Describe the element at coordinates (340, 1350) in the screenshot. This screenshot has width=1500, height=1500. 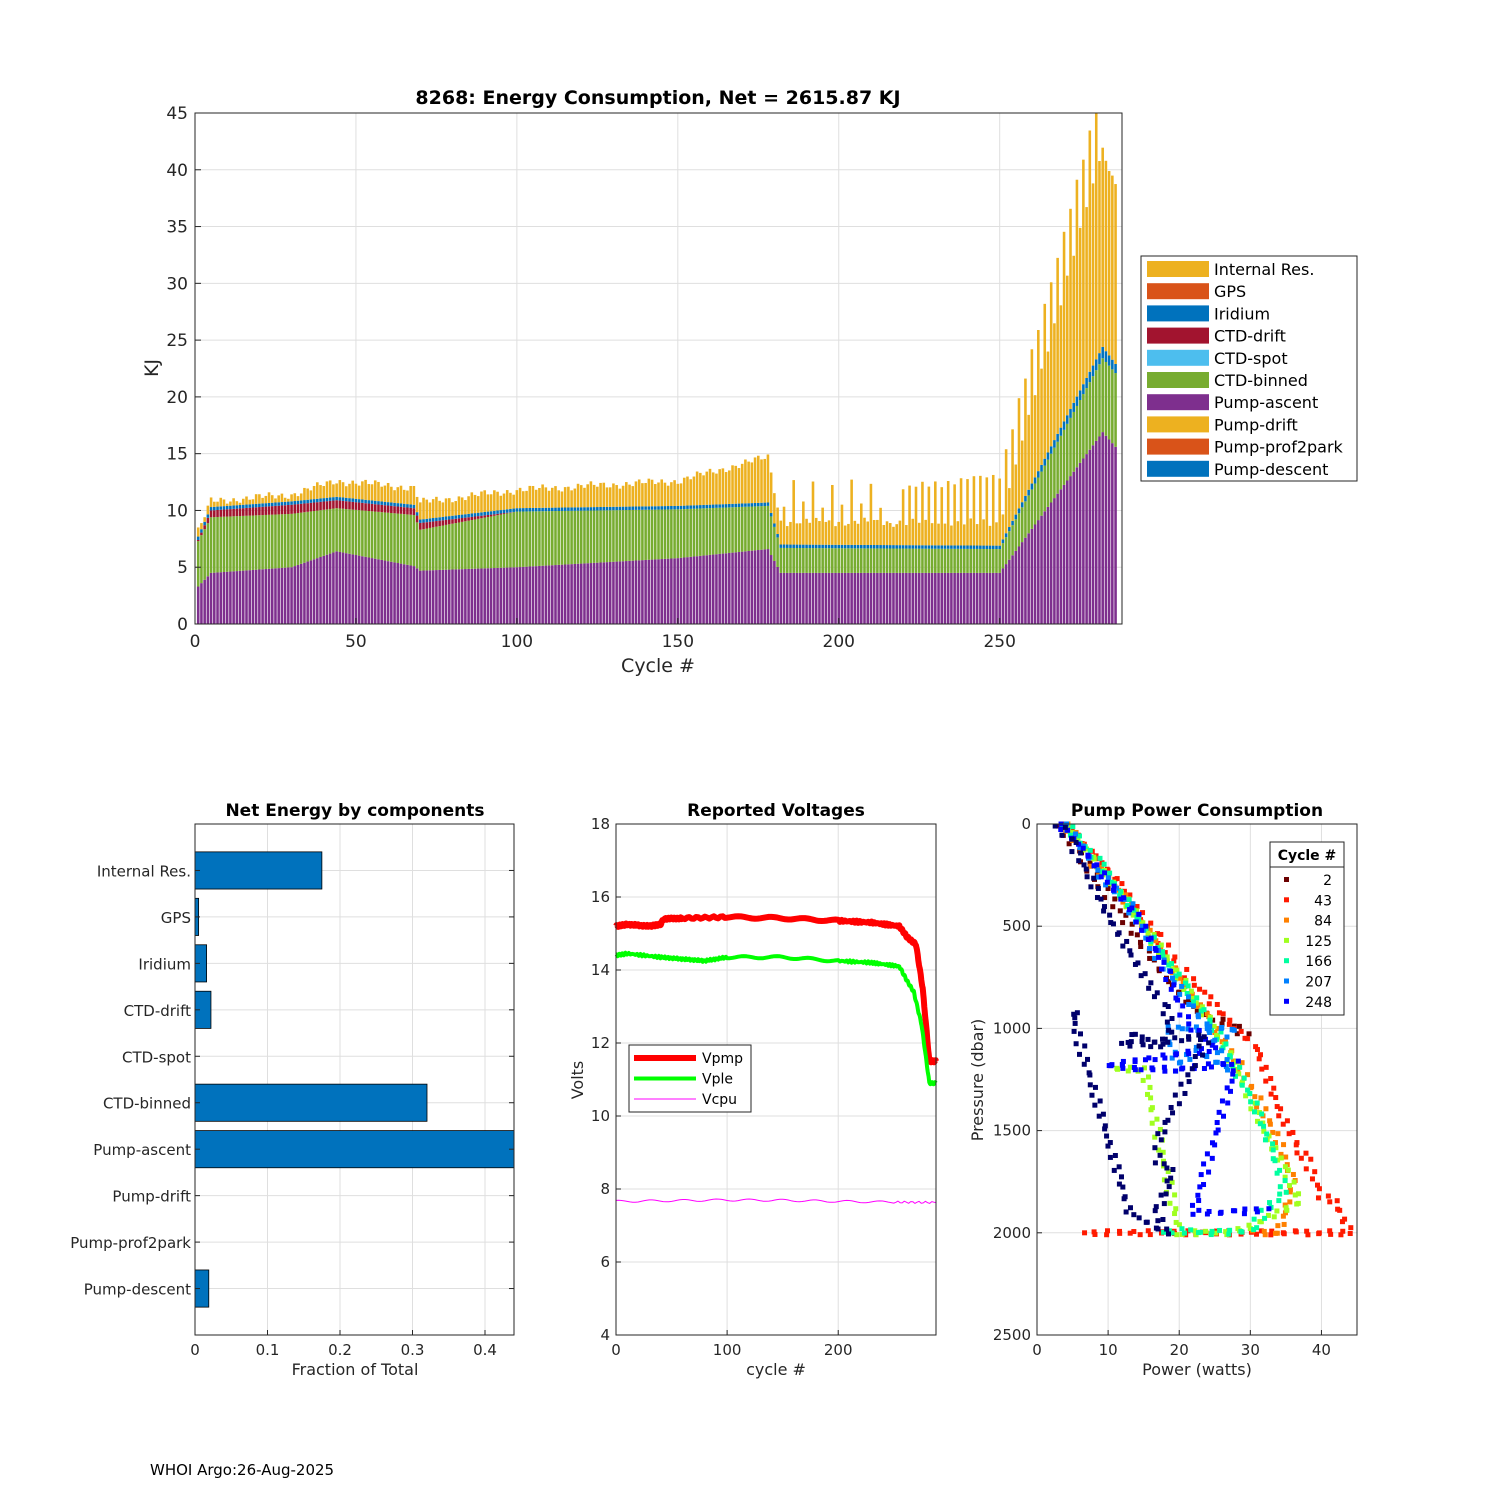
I see `hbar-xtick-label: 0.2` at that location.